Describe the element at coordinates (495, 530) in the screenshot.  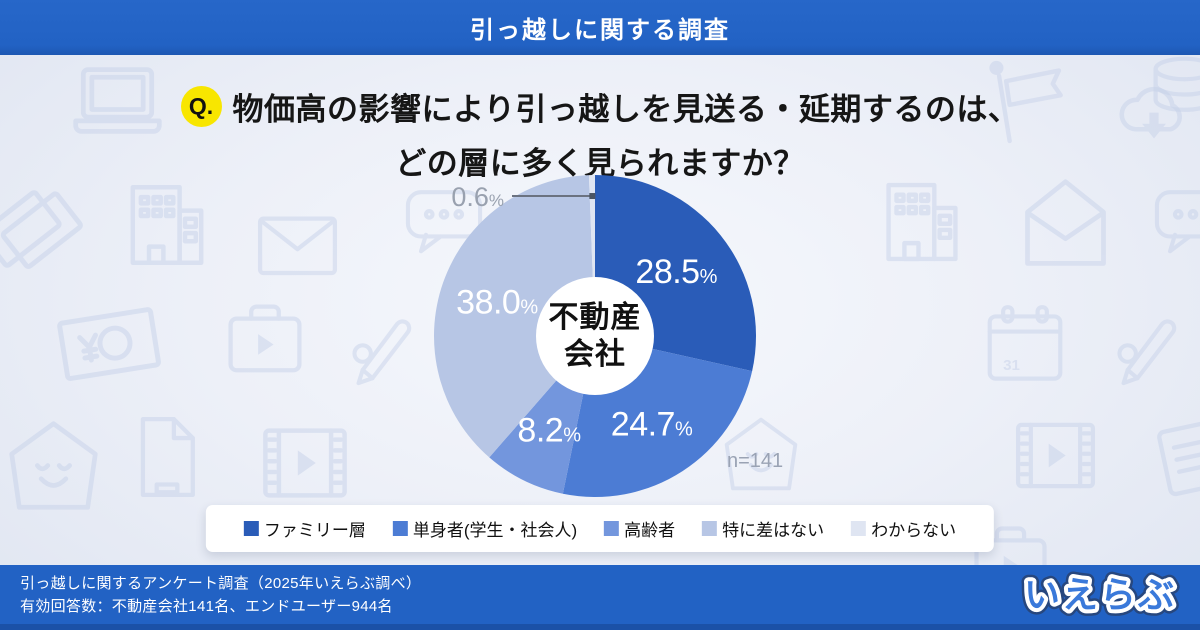
I see `legend-label: 単身者(学生・社会人)` at that location.